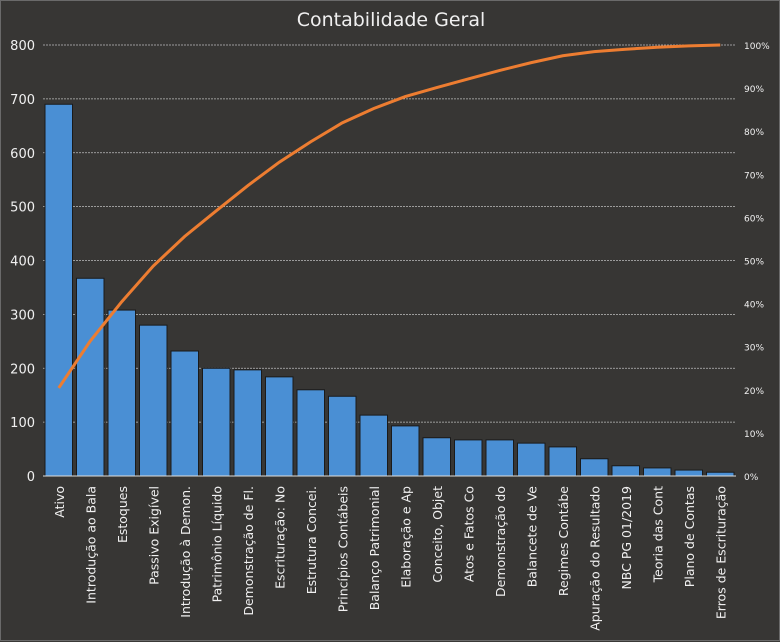 Image resolution: width=780 pixels, height=642 pixels. What do you see at coordinates (757, 47) in the screenshot?
I see `y2-tick-label: 100%` at bounding box center [757, 47].